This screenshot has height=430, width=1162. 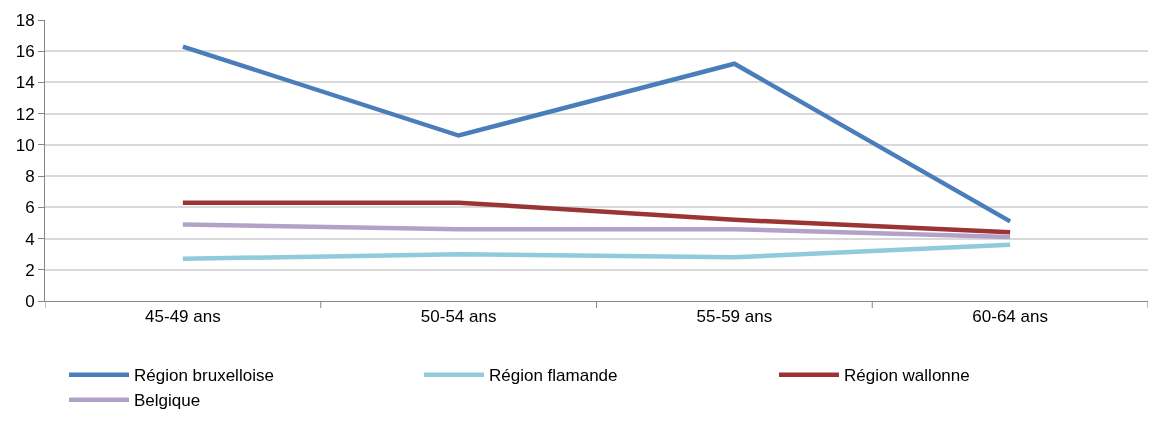 What do you see at coordinates (30, 301) in the screenshot?
I see `y-tick-label: 0` at bounding box center [30, 301].